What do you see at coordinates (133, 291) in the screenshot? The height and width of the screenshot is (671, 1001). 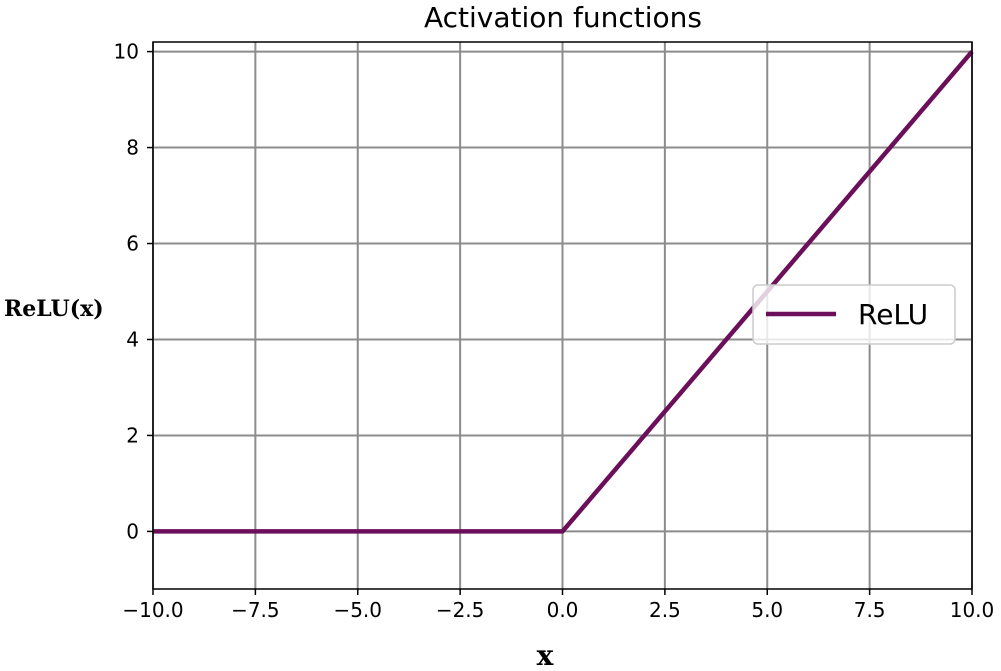 I see `y-axis-ticks: 0 2 4 6 8 10` at bounding box center [133, 291].